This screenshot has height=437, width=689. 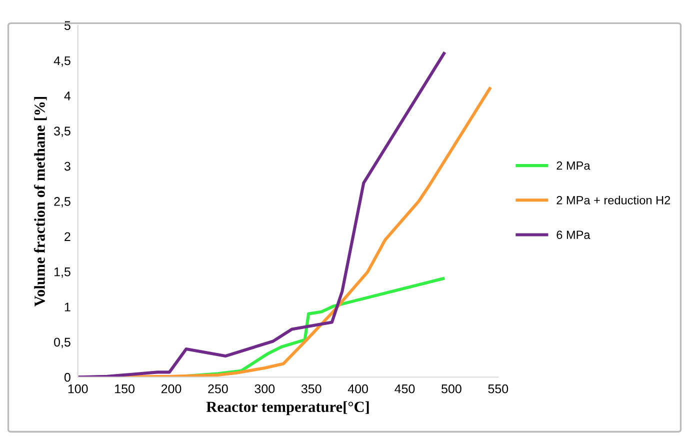 I want to click on y-tick-label: 1,5, so click(x=62, y=273).